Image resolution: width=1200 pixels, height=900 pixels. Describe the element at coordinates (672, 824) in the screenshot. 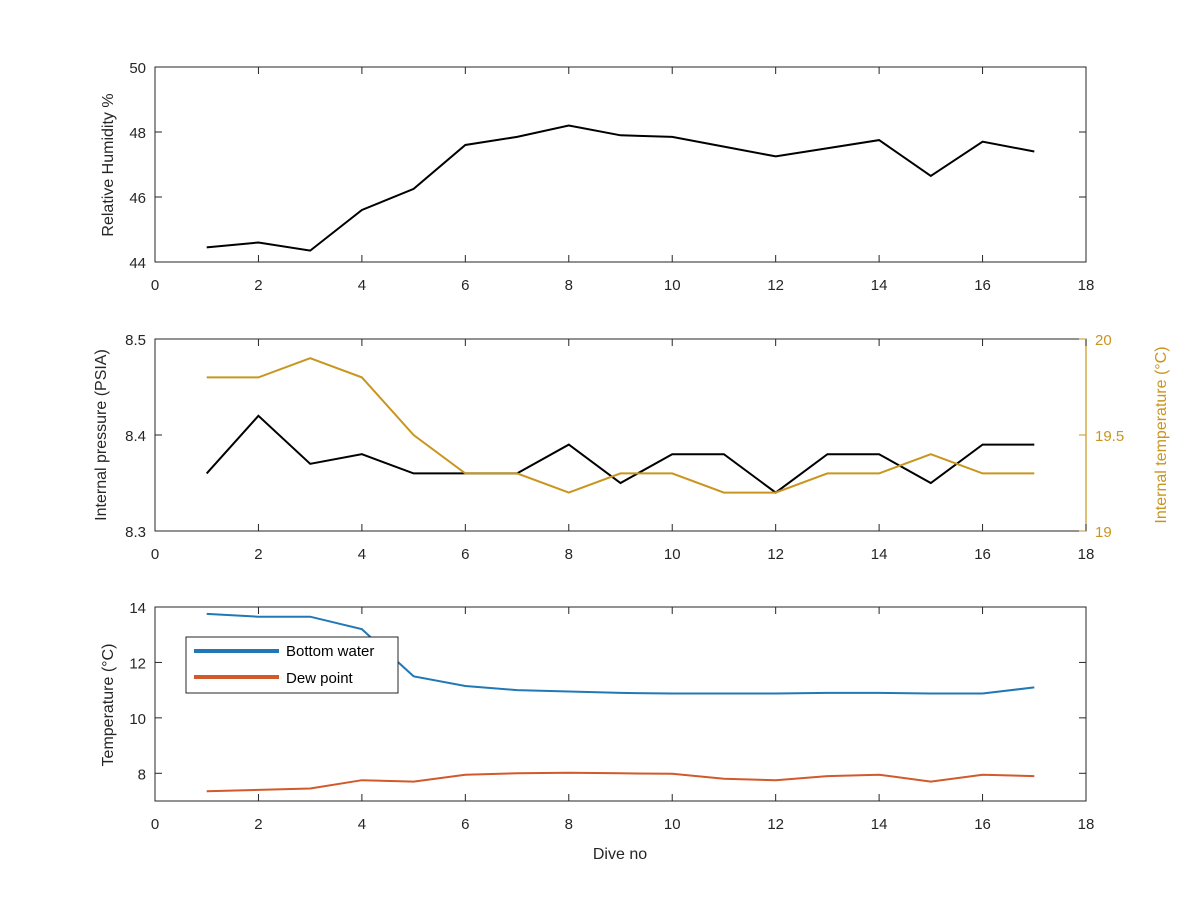

I see `temperature-x-tick-label: 10` at that location.